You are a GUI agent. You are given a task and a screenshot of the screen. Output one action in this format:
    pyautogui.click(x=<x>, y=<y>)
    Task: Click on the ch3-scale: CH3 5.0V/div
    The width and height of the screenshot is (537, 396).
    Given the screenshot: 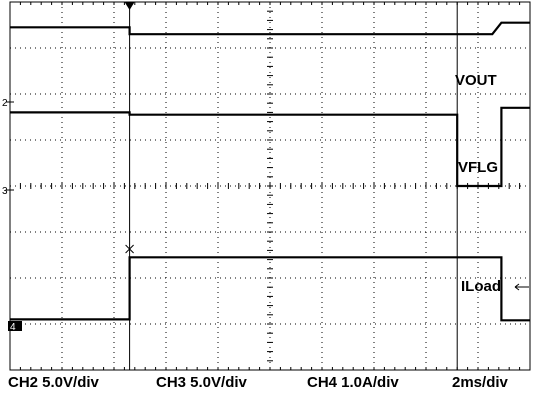 What is the action you would take?
    pyautogui.click(x=201, y=382)
    